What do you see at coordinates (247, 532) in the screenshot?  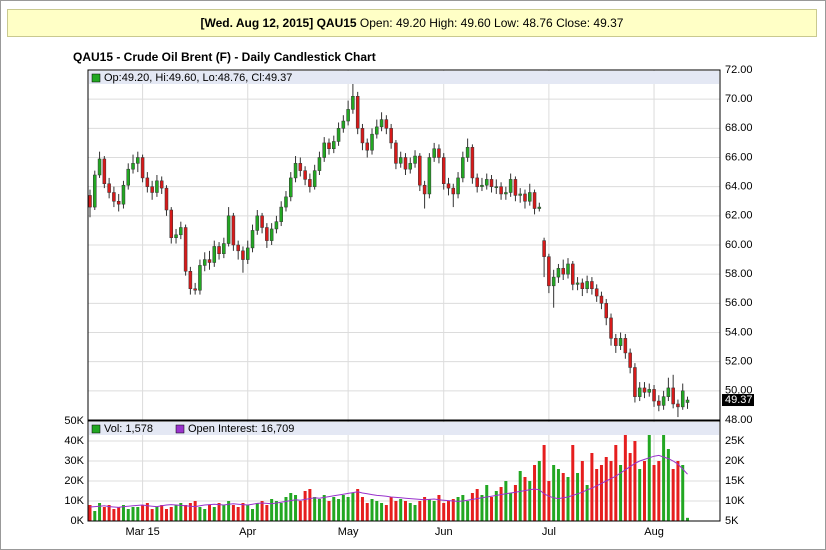 I see `x-tick-label: Apr` at bounding box center [247, 532].